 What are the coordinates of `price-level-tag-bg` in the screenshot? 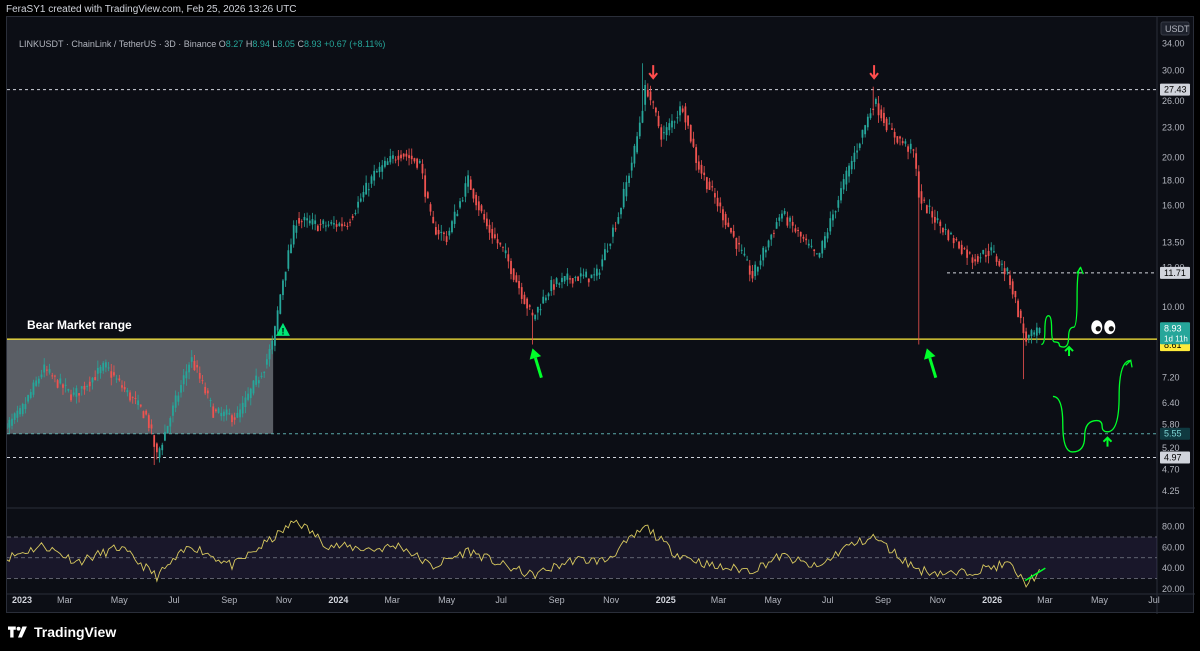 It's located at (1175, 433).